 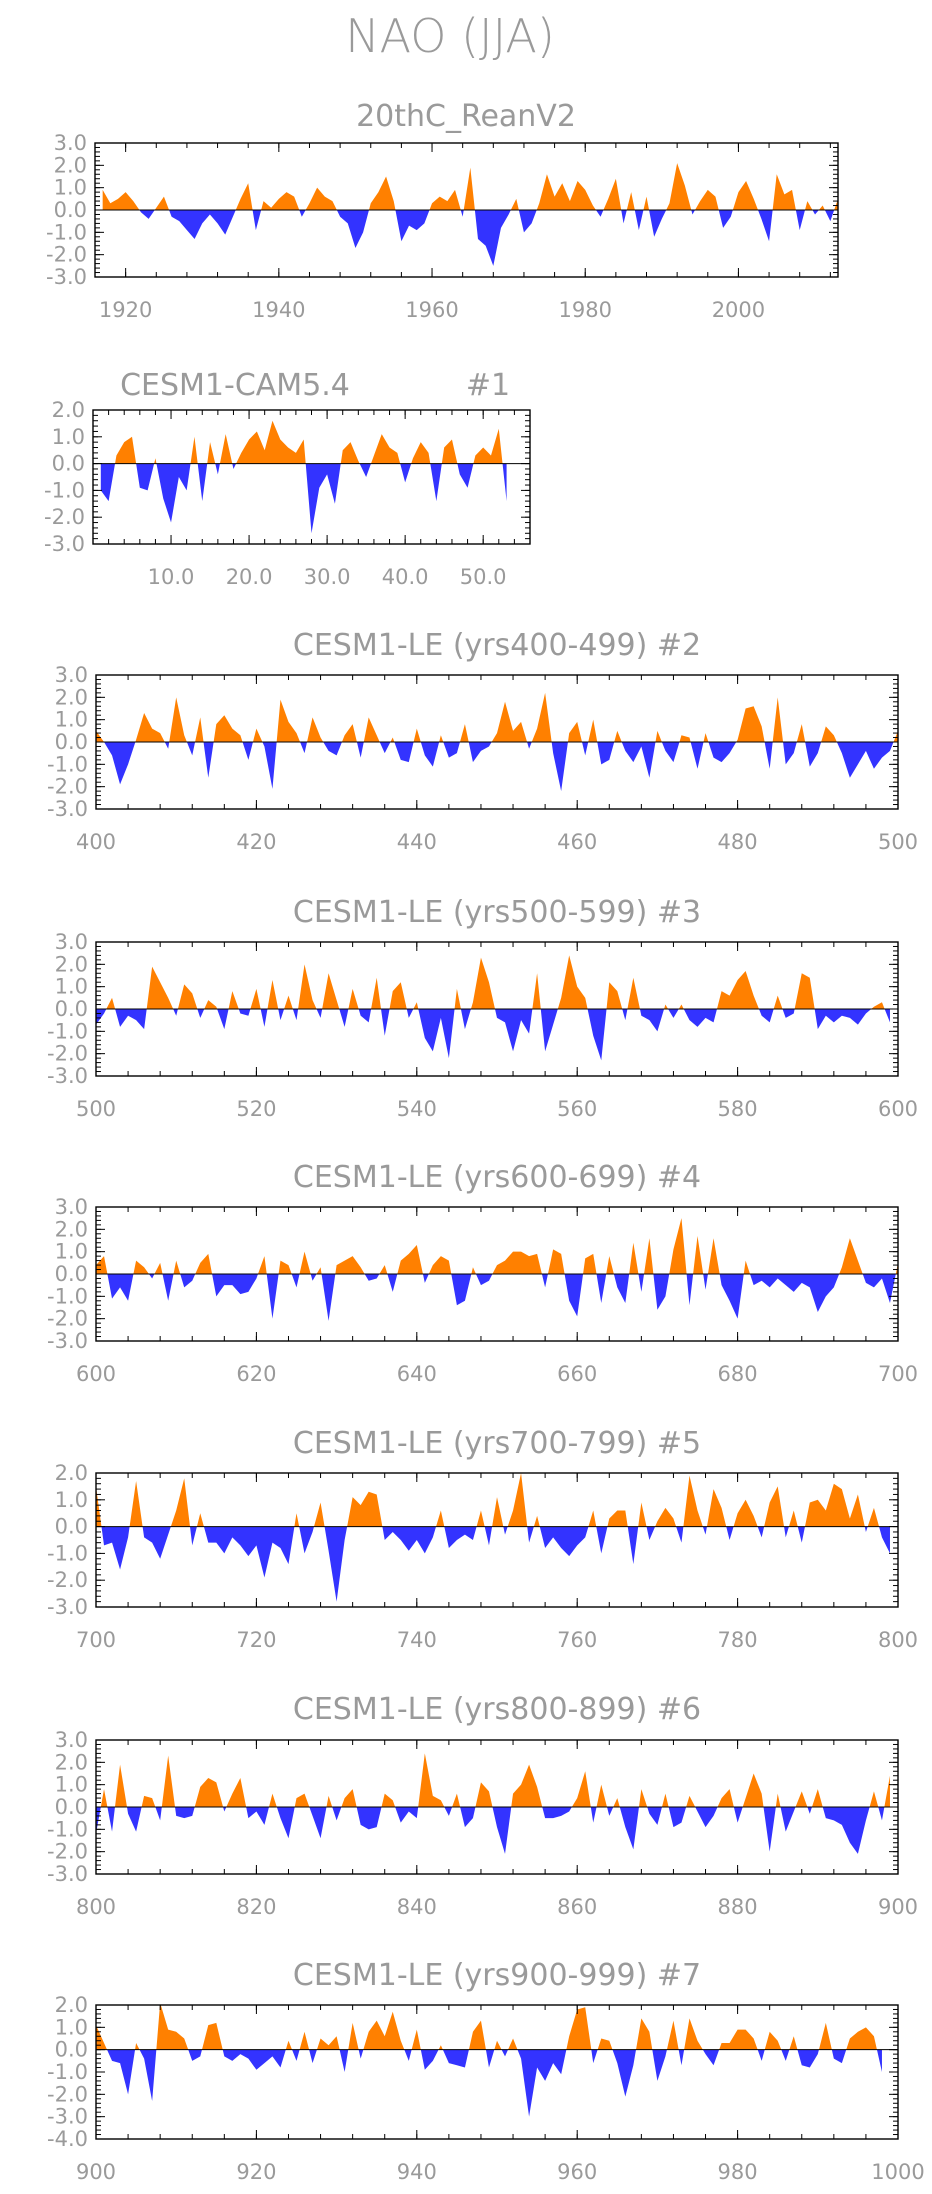 What do you see at coordinates (898, 1374) in the screenshot?
I see `x-tick-label: 700` at bounding box center [898, 1374].